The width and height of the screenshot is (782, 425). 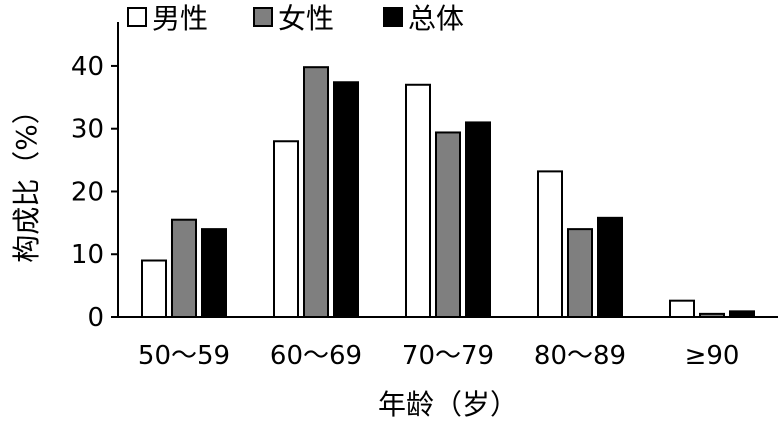 I want to click on y-axis-title: 构成比（%）, so click(x=26, y=179).